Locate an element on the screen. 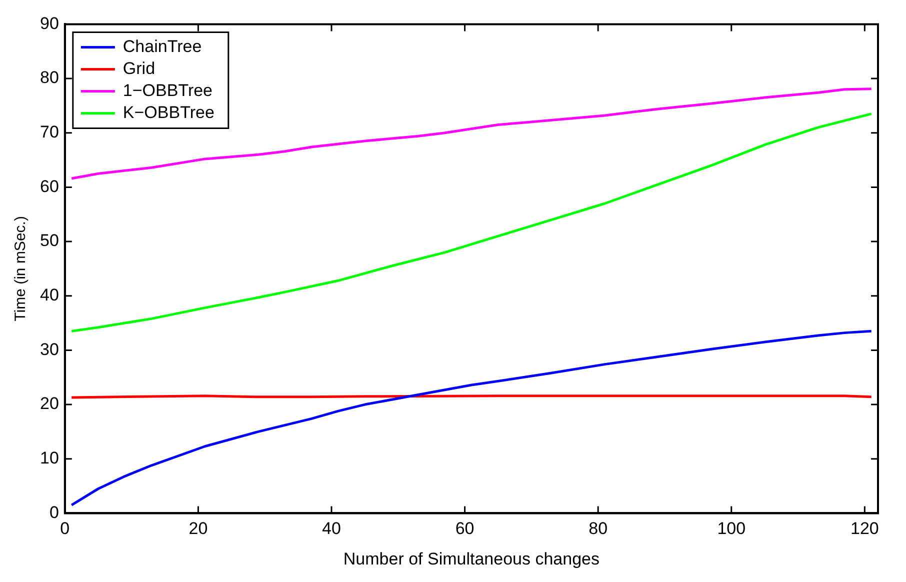 This screenshot has width=906, height=582. y-tick-label: 80 is located at coordinates (49, 78).